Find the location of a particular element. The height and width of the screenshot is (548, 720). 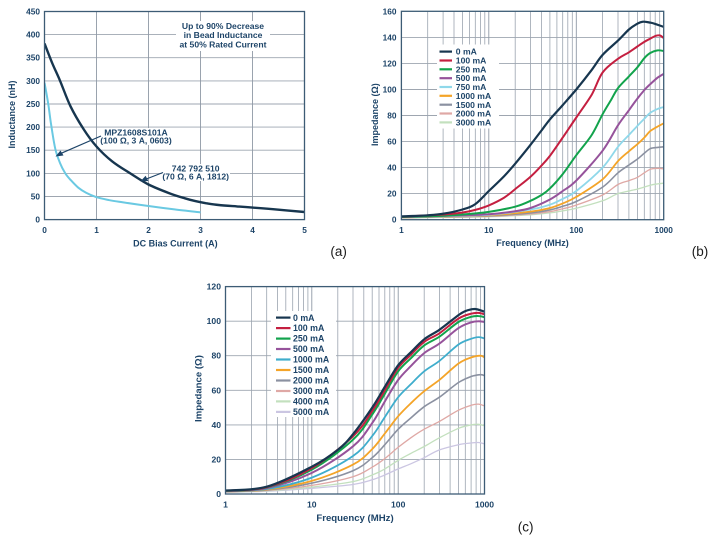

svg-text: (a) is located at coordinates (338, 251).